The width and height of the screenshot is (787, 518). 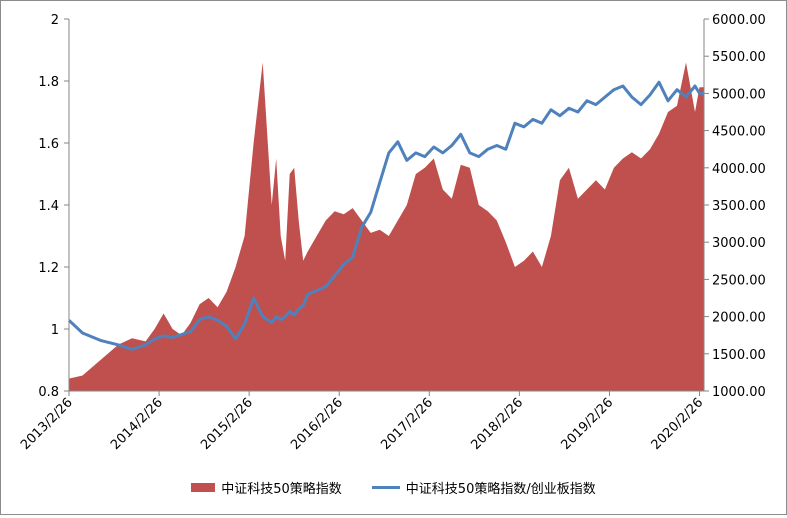 I want to click on right-tick-label: 3000.00, so click(x=739, y=243).